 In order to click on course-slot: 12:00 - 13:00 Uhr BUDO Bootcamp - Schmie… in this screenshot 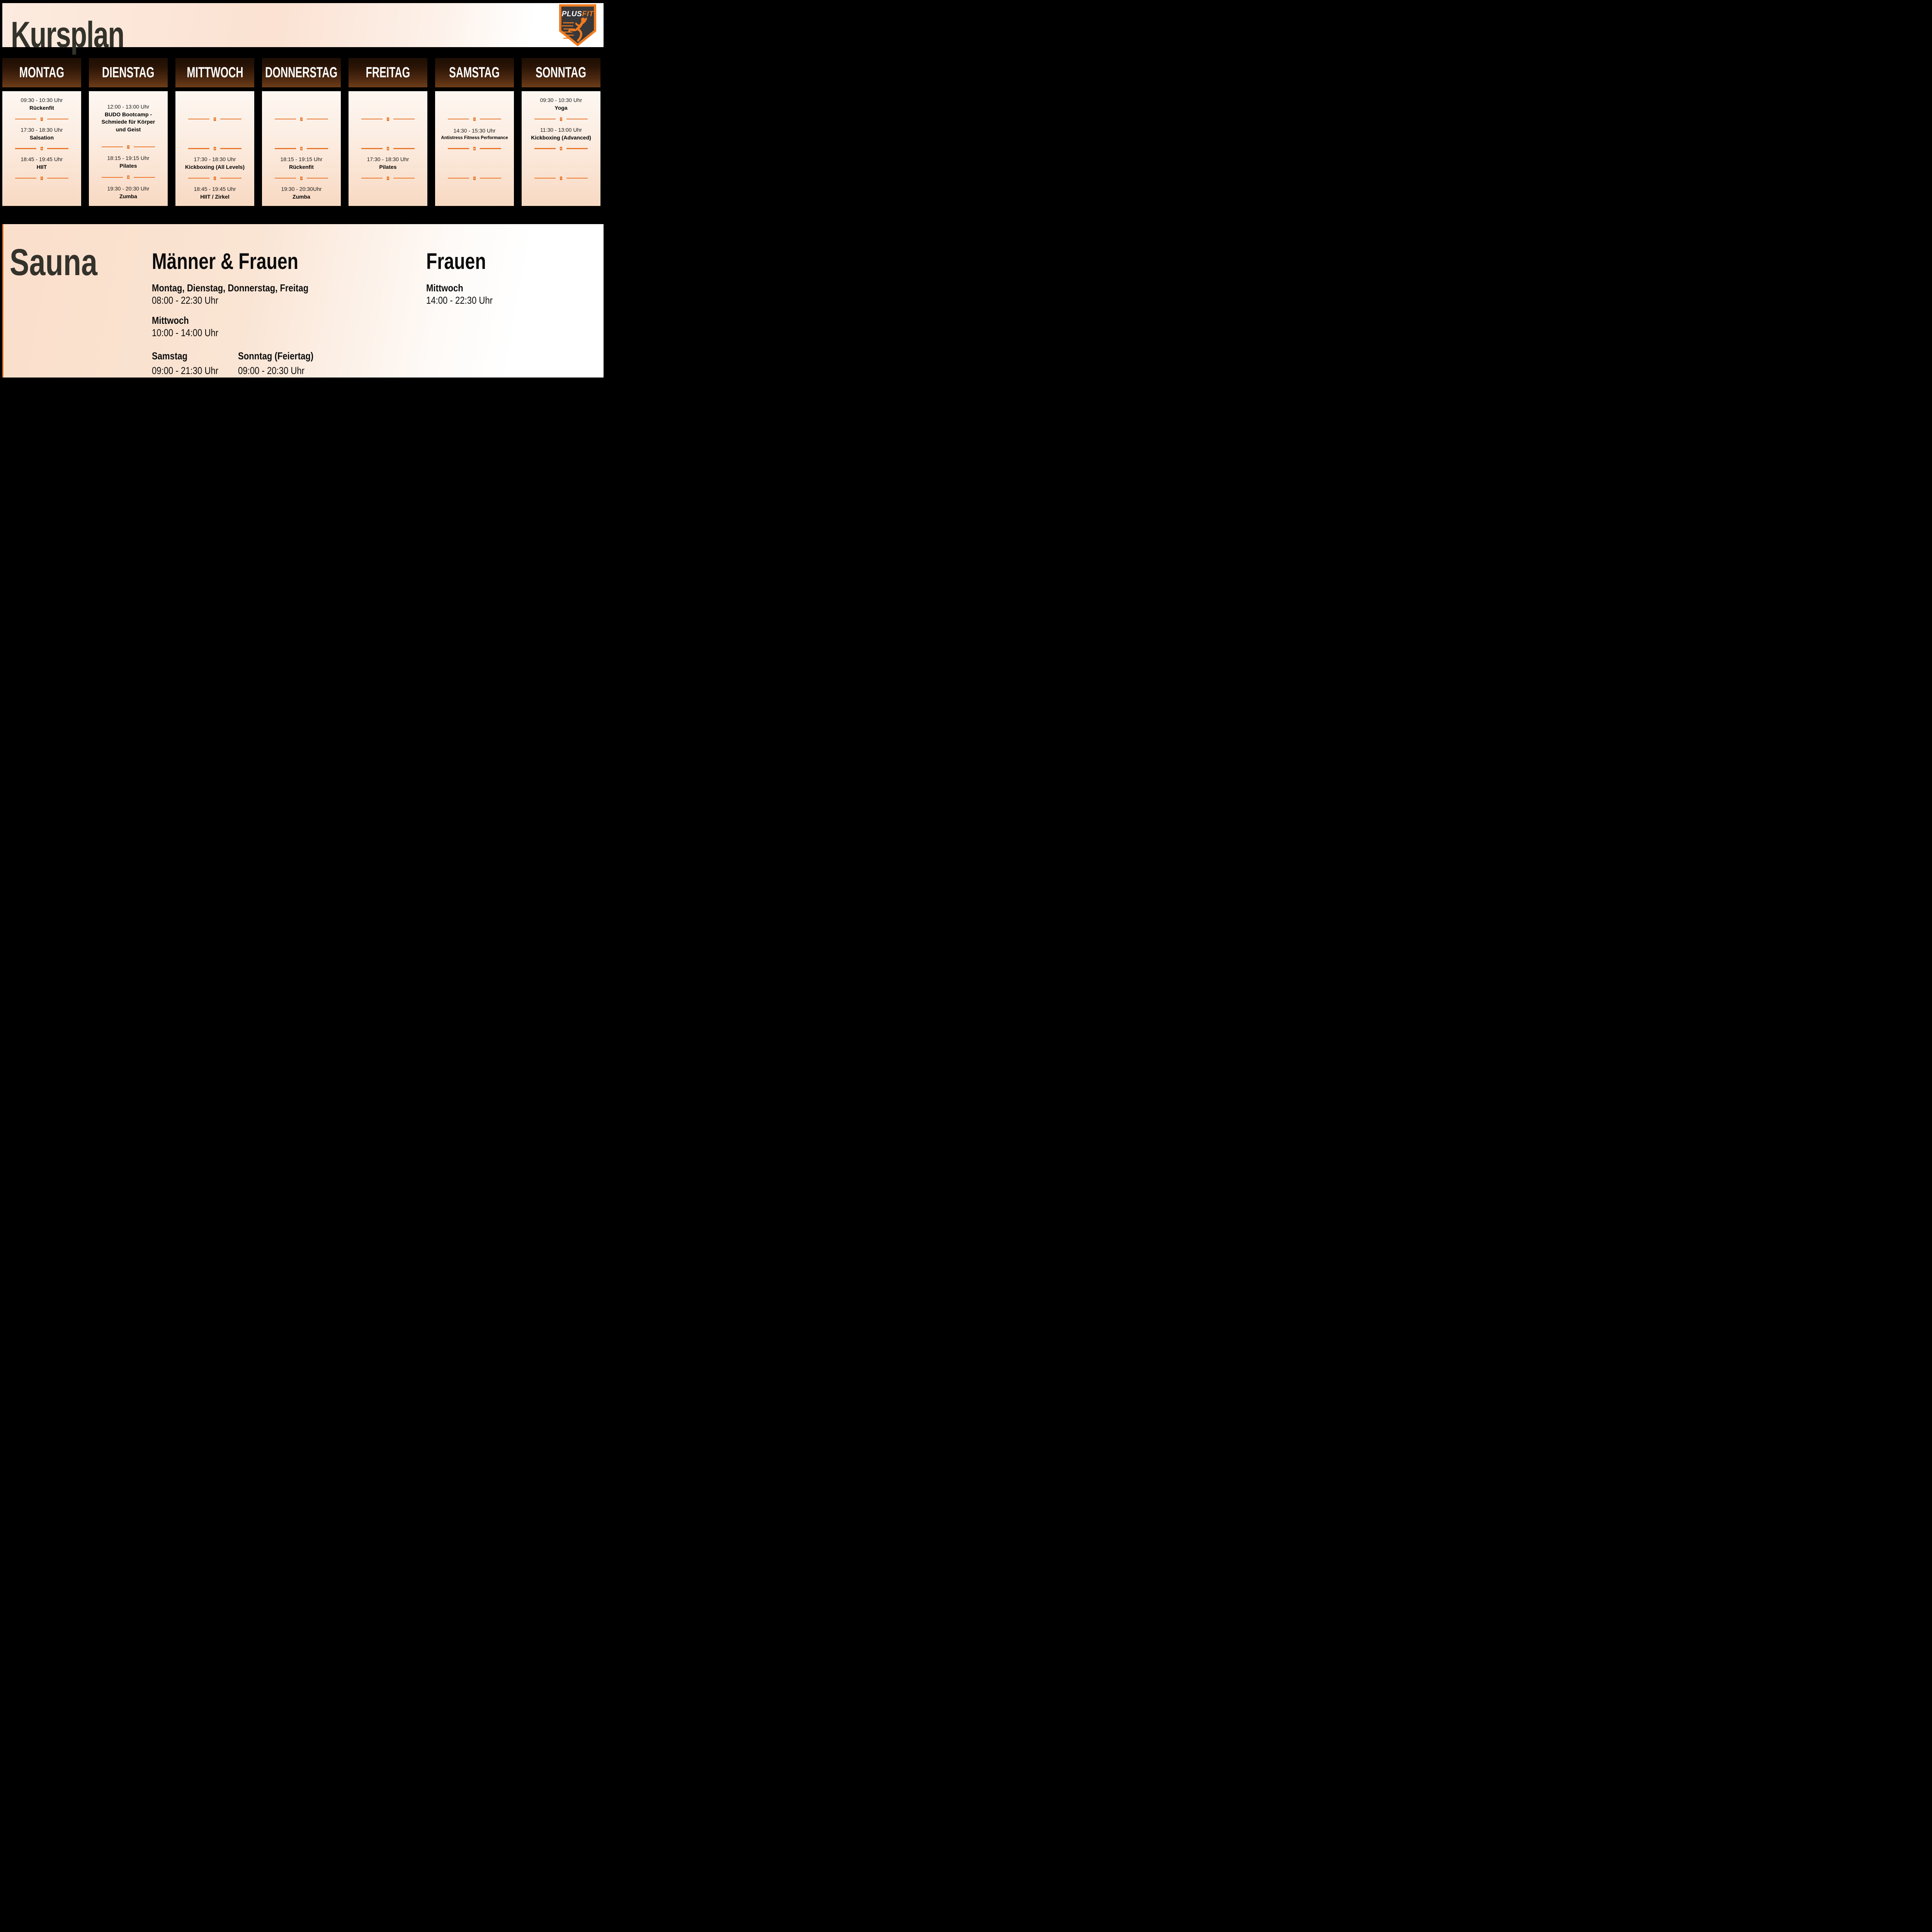, I will do `click(128, 118)`.